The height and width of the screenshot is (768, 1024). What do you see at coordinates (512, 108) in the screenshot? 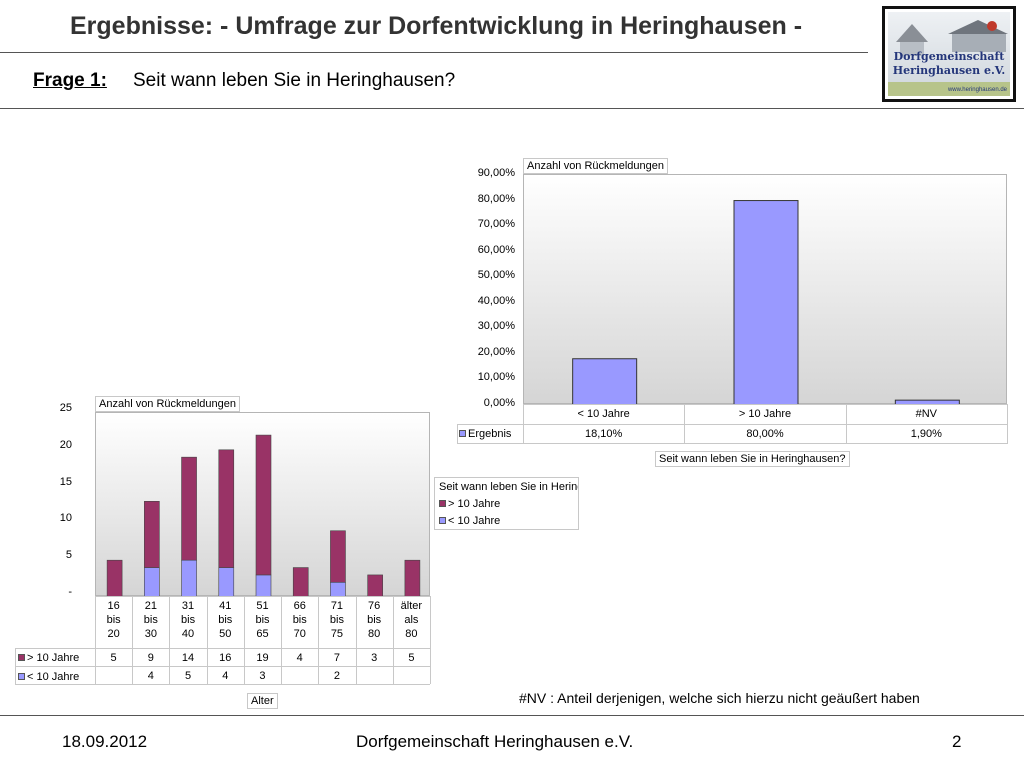
I see `question-divider` at bounding box center [512, 108].